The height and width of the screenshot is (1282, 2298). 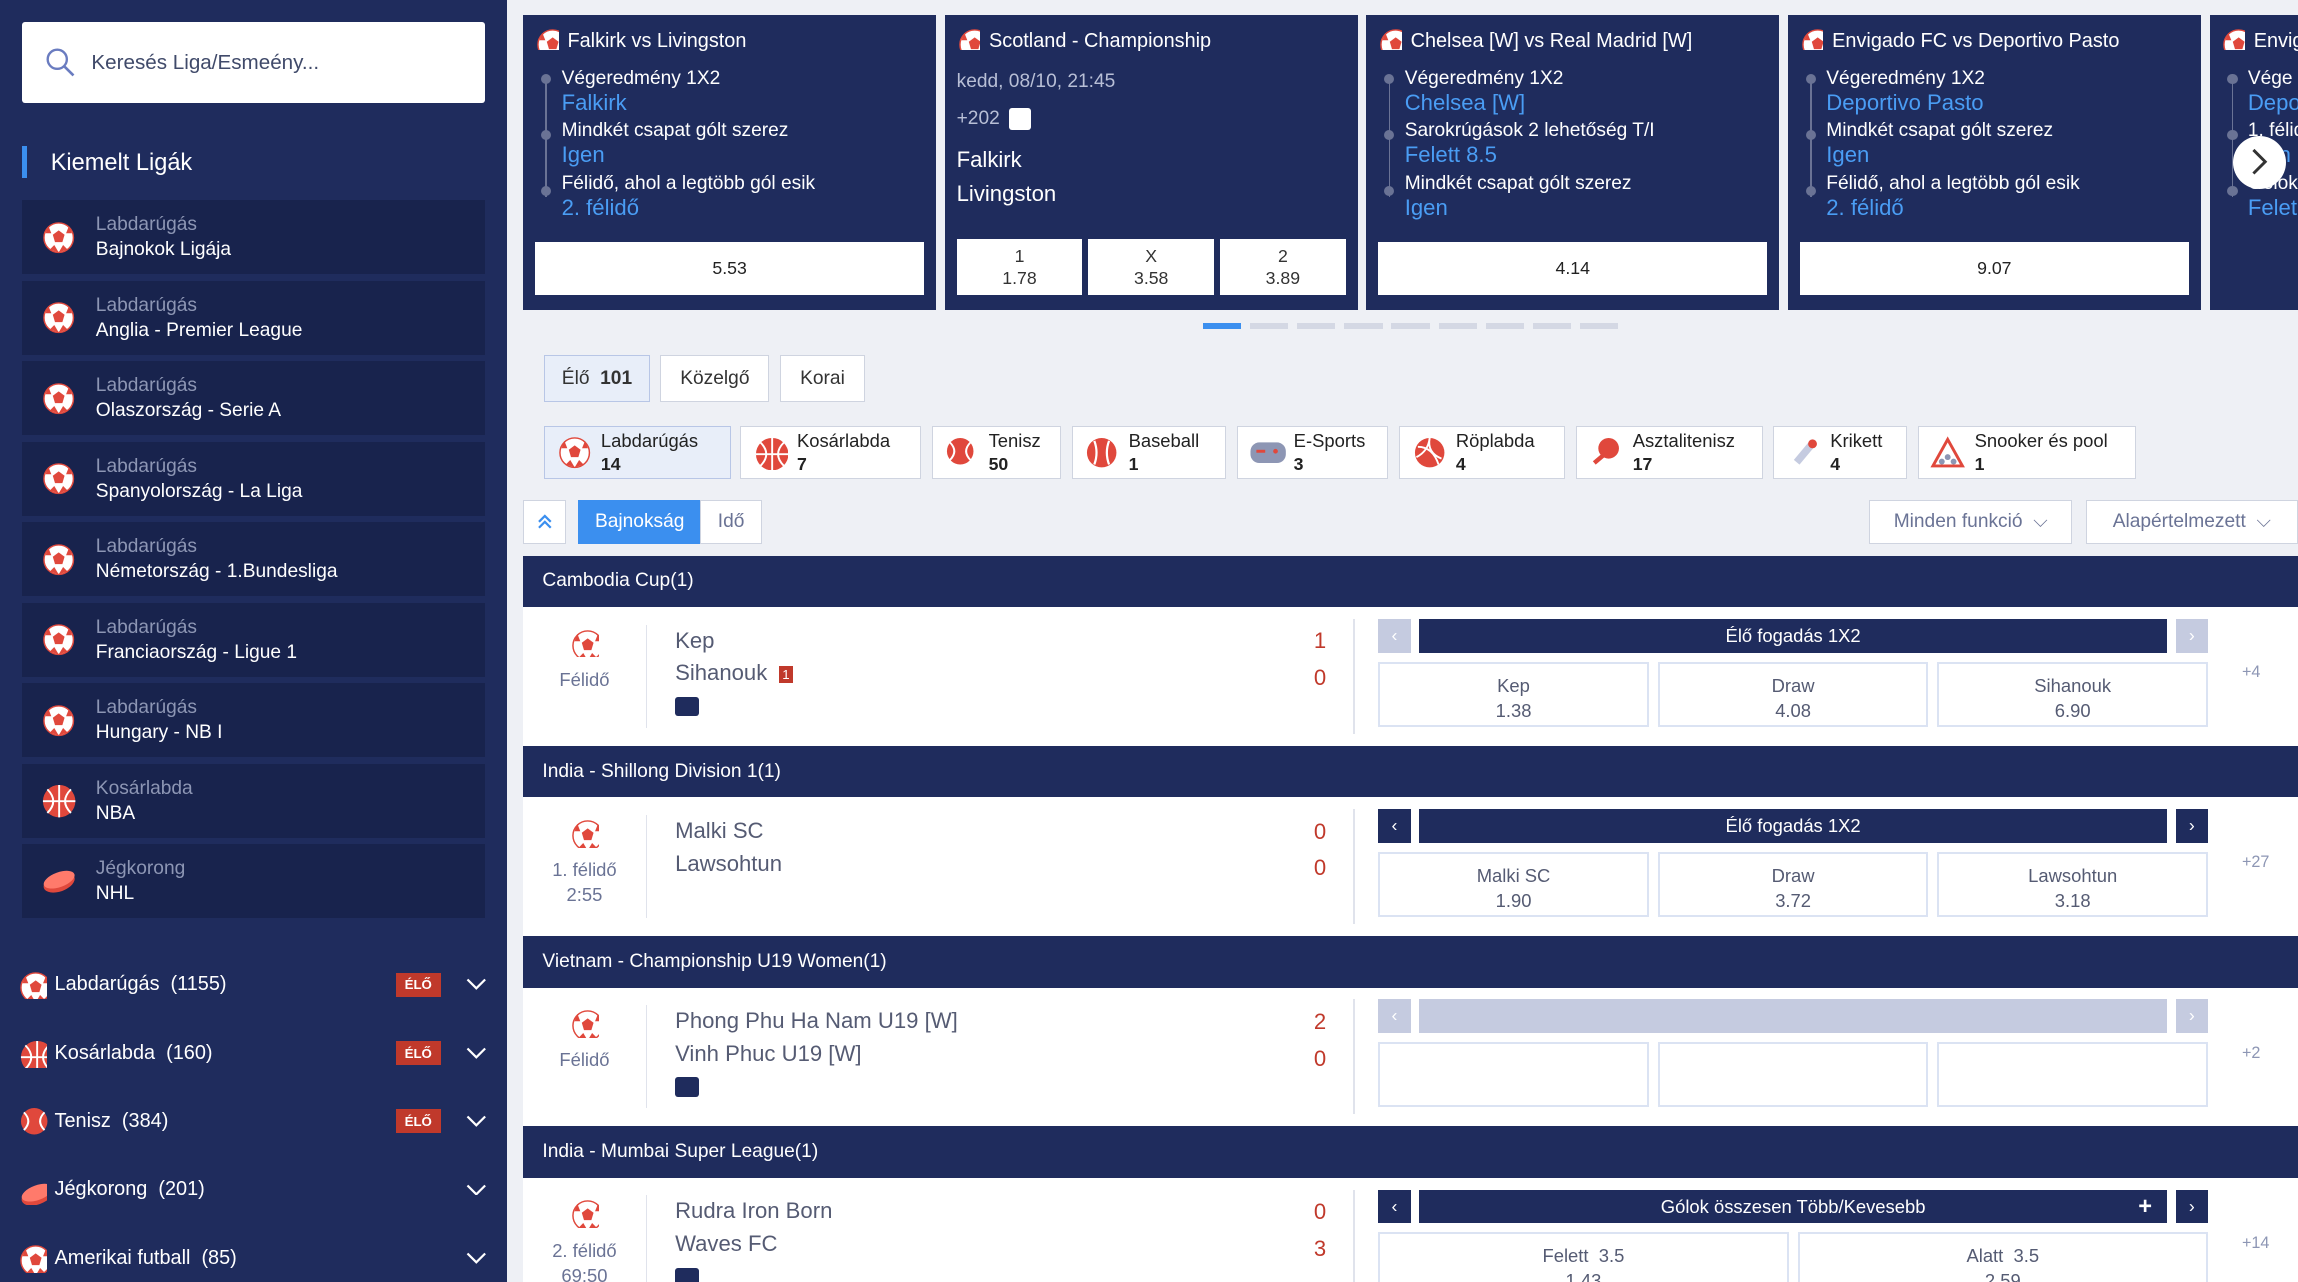 I want to click on basketball-icon, so click(x=36, y=1053).